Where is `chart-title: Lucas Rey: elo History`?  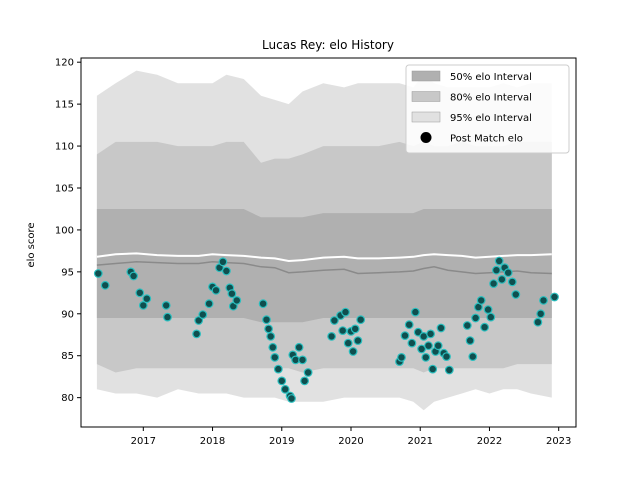
chart-title: Lucas Rey: elo History is located at coordinates (328, 45).